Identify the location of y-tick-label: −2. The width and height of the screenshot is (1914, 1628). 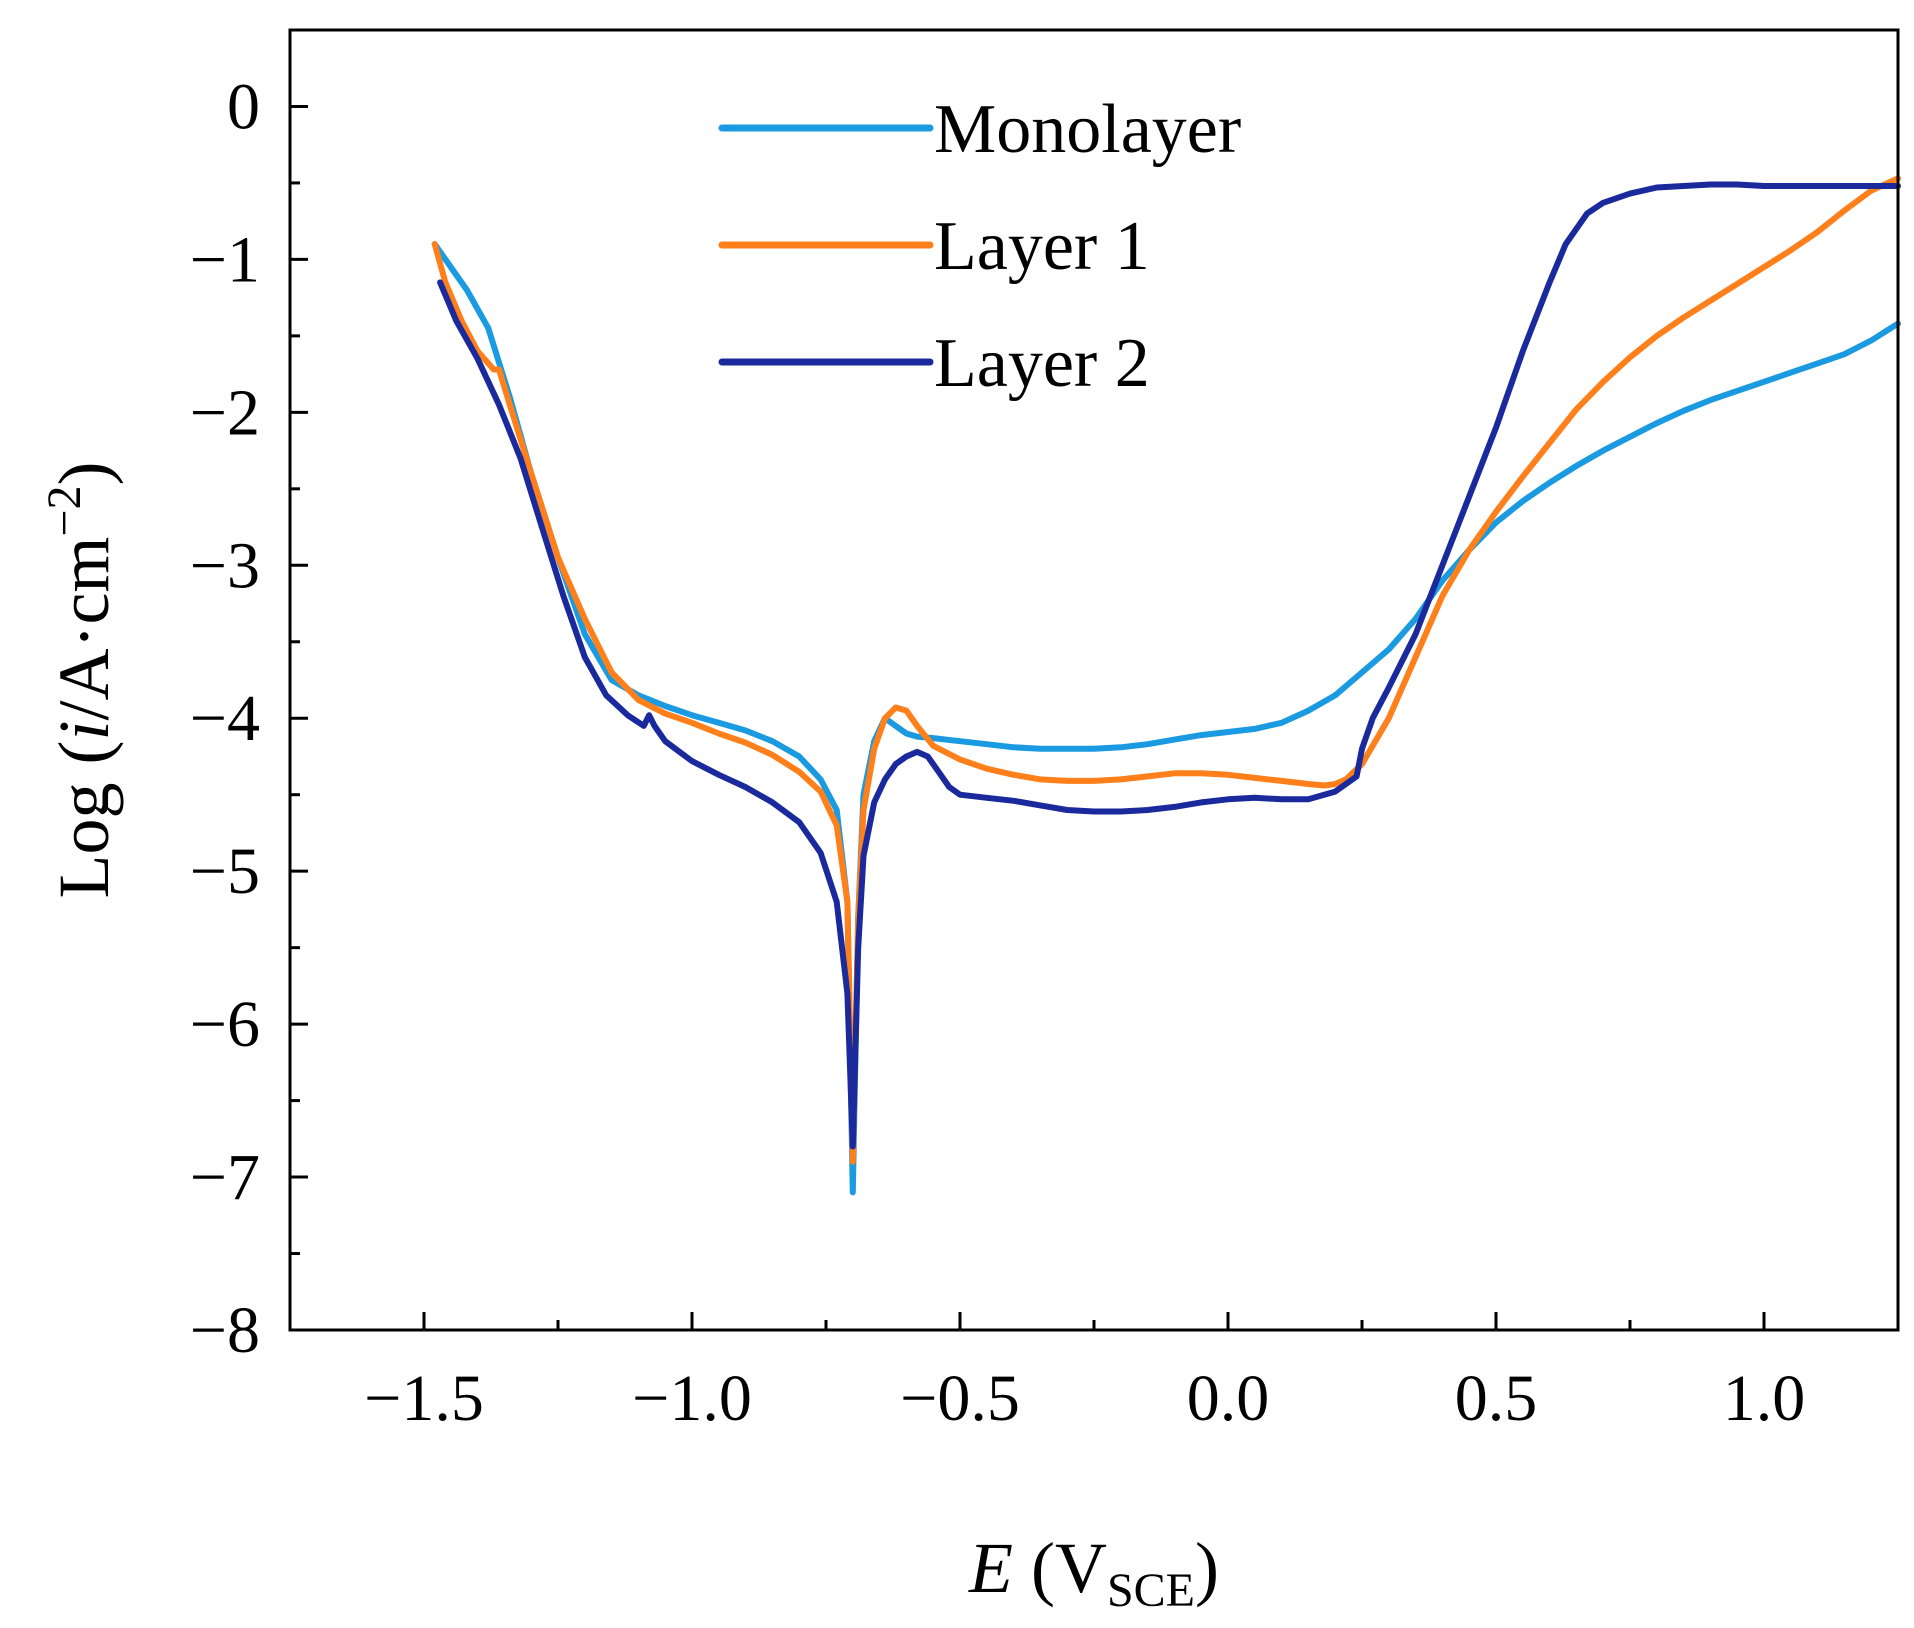
(225, 412).